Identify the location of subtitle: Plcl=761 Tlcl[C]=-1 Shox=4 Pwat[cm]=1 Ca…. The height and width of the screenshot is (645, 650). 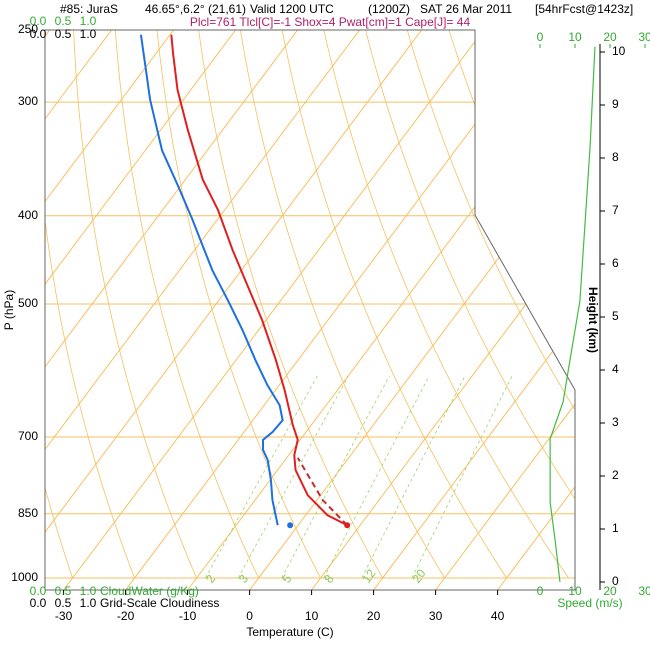
(330, 22).